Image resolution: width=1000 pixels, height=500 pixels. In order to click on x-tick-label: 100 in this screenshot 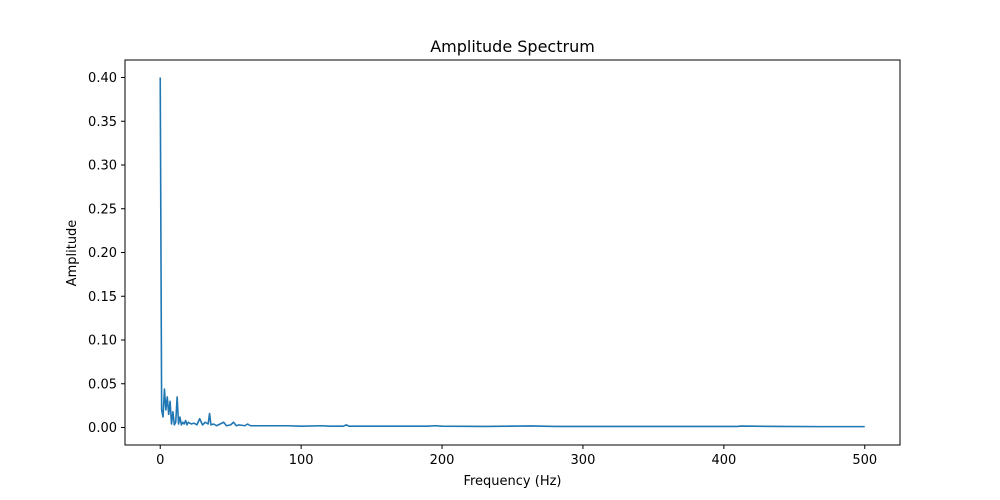, I will do `click(301, 460)`.